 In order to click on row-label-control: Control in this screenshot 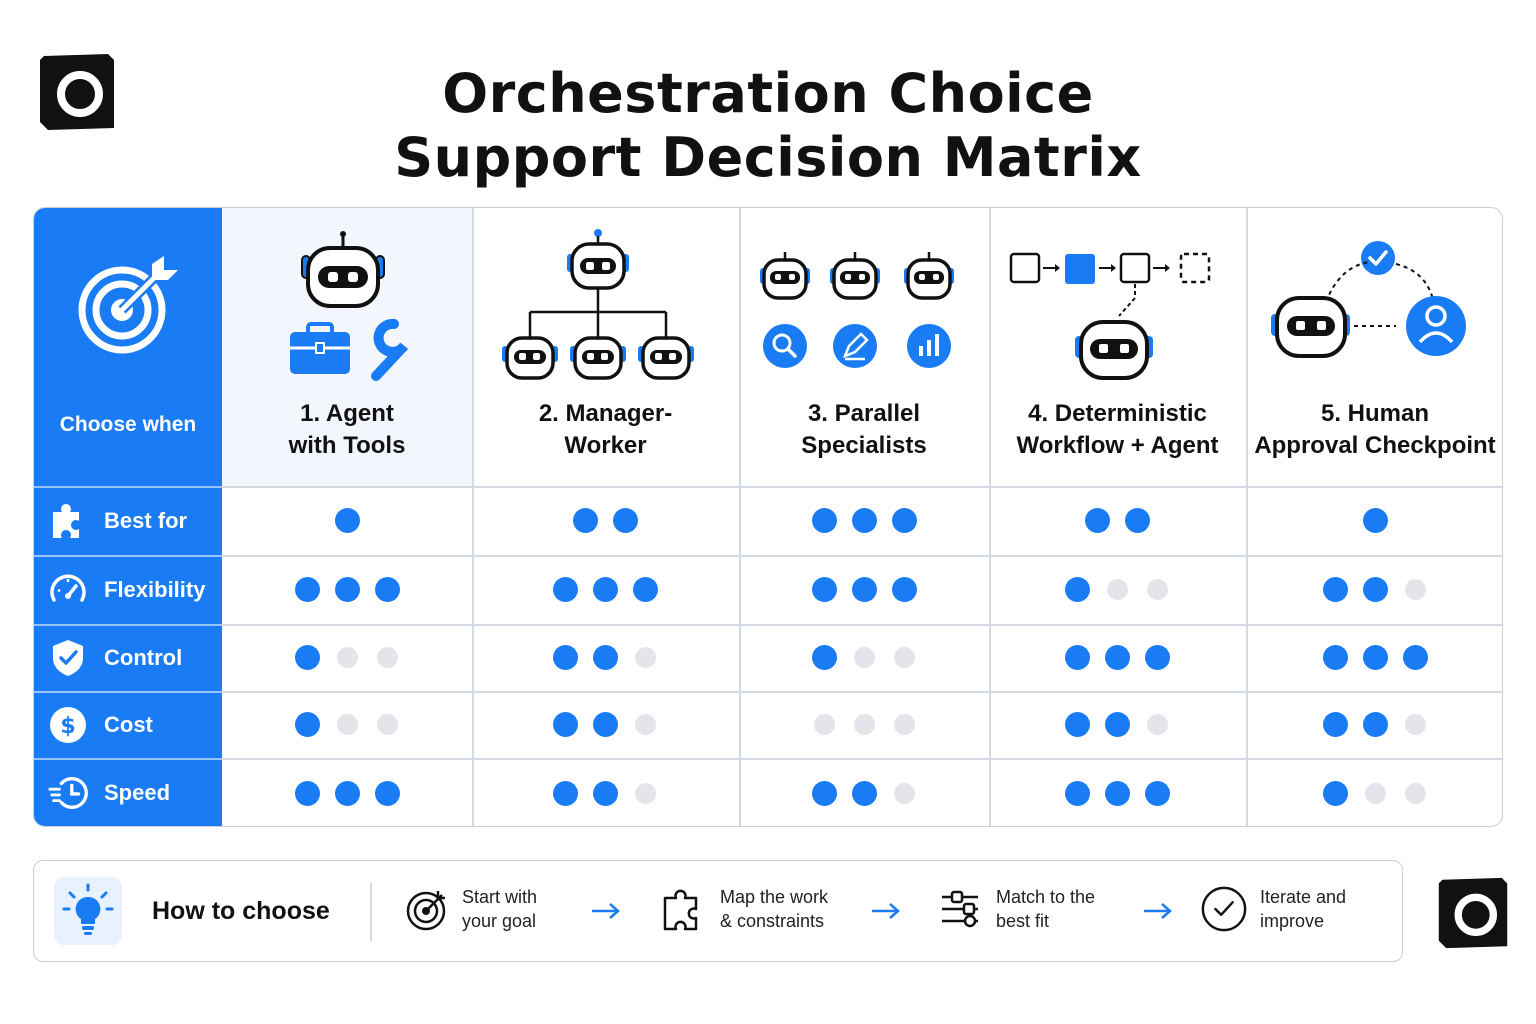, I will do `click(128, 657)`.